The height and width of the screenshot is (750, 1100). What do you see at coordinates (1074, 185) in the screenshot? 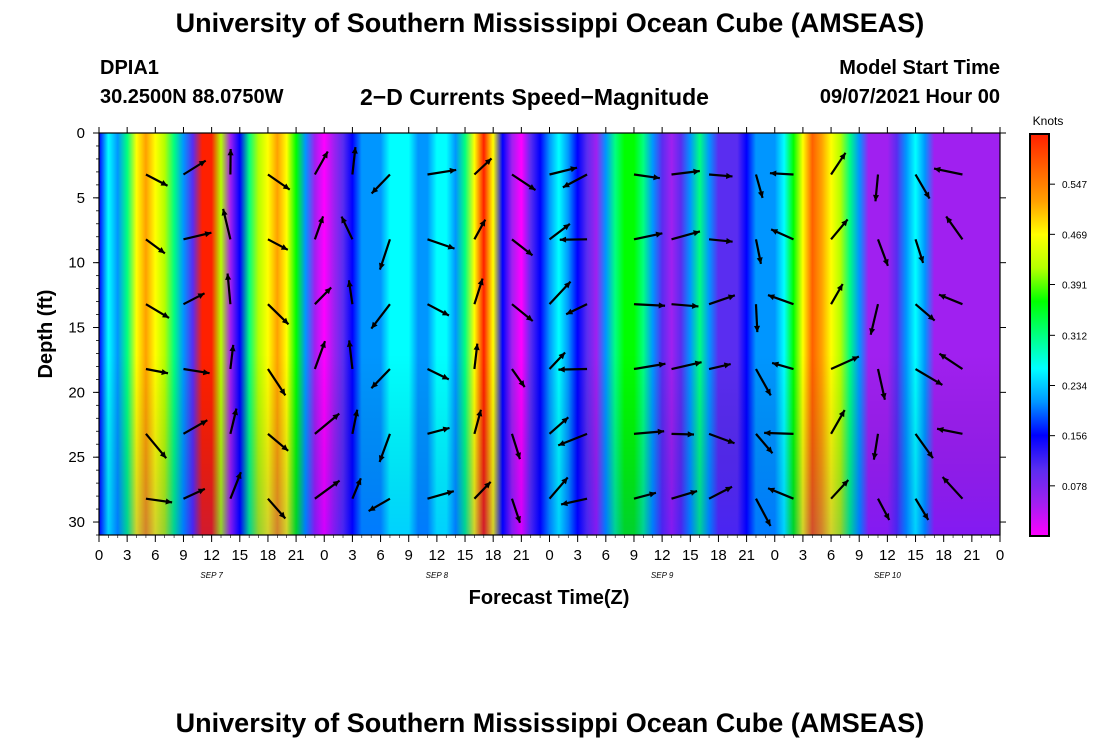
I see `colorbar-label: 0.547` at bounding box center [1074, 185].